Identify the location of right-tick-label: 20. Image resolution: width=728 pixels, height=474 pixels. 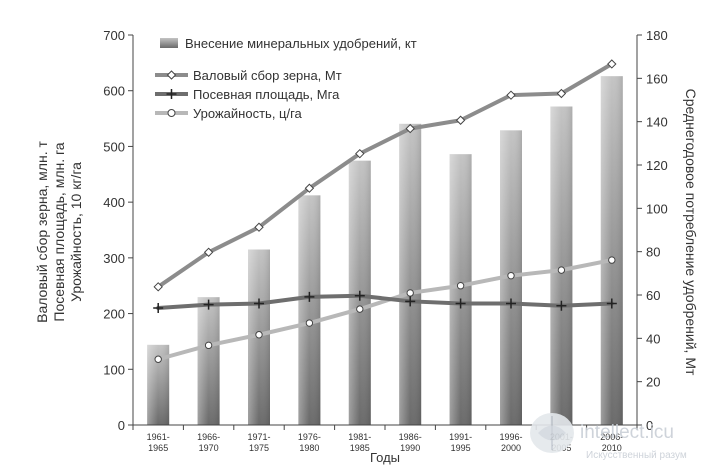
(653, 382).